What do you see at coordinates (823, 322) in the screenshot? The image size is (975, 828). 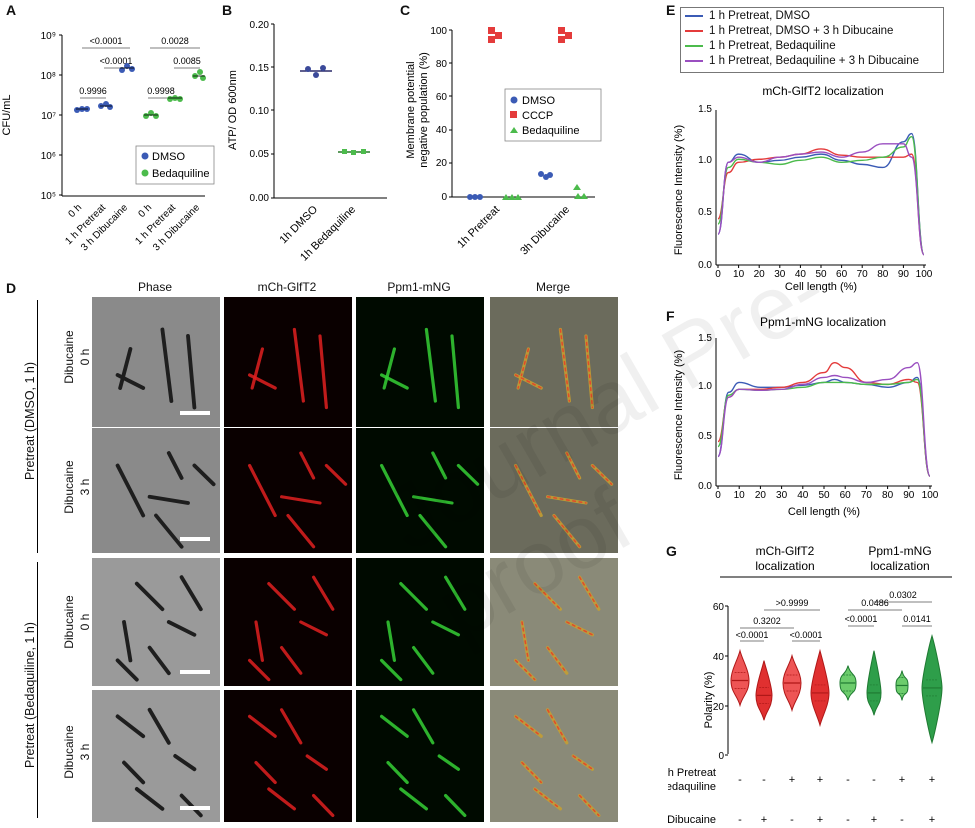 I see `panel-f-title: Ppm1-mNG localization` at bounding box center [823, 322].